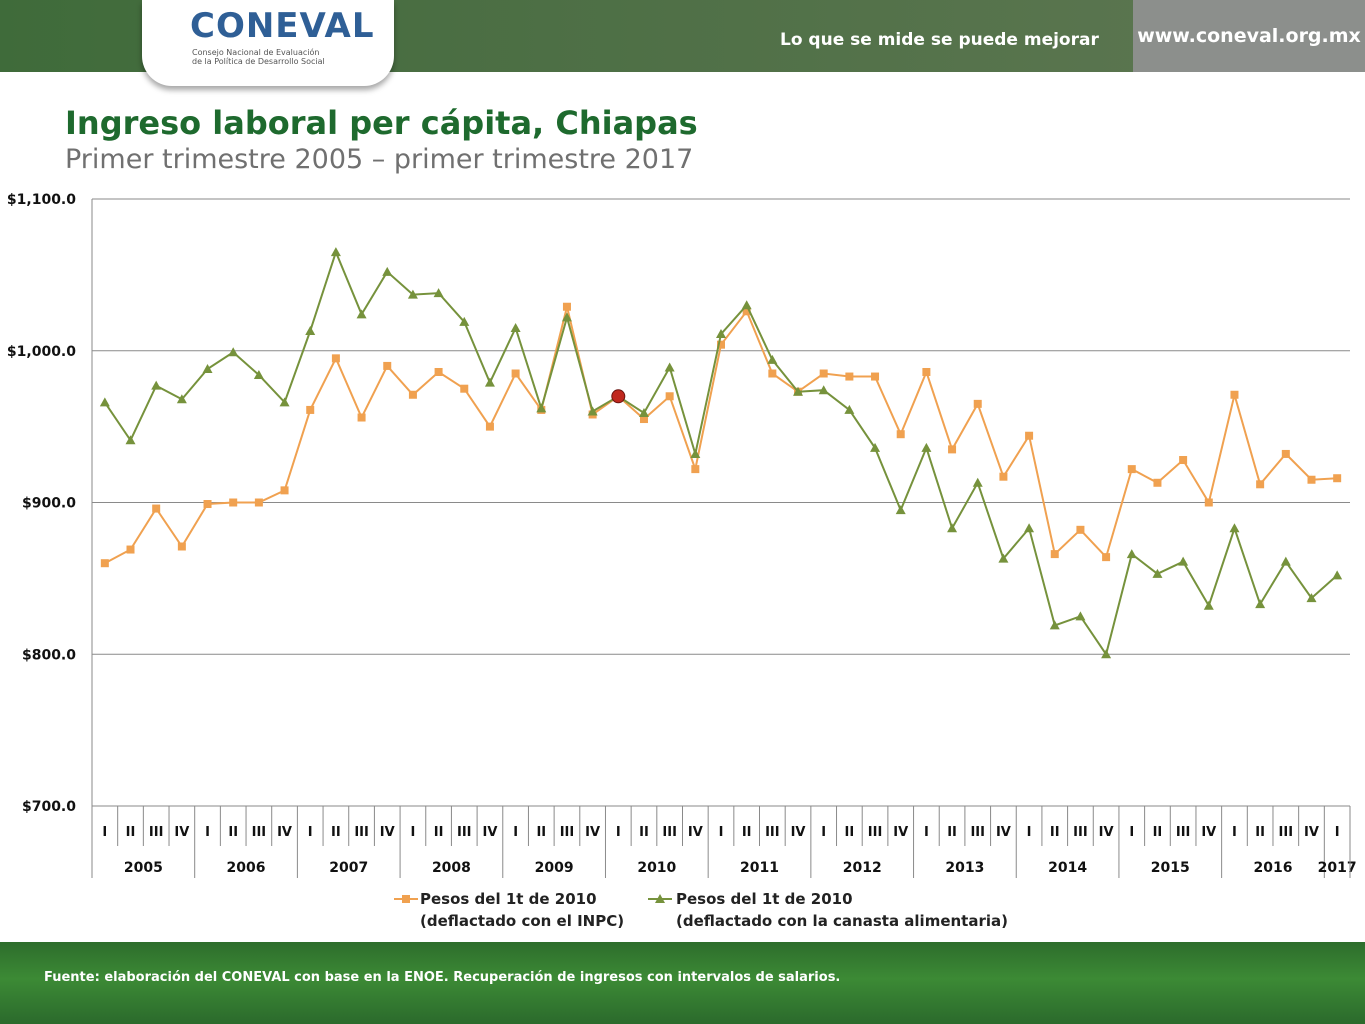 Image resolution: width=1365 pixels, height=1024 pixels. I want to click on year-label: 2016, so click(1272, 868).